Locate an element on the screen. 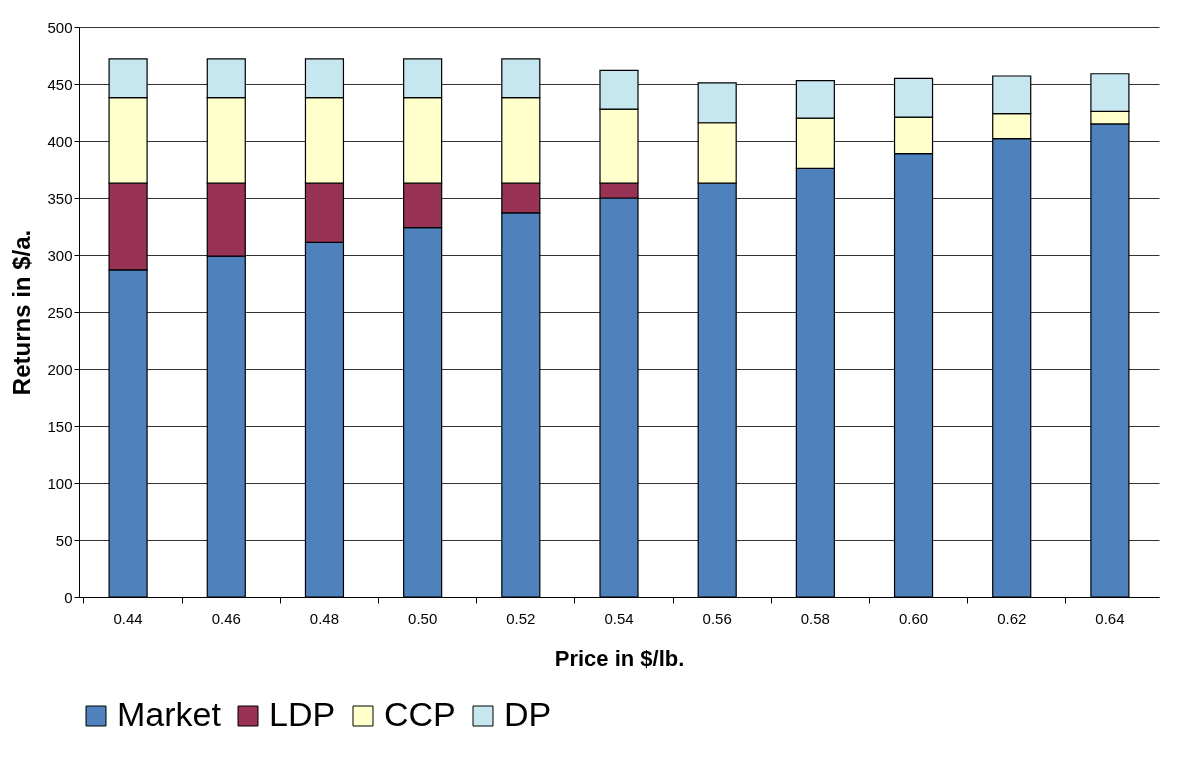 The width and height of the screenshot is (1203, 776). legend-label: LDP is located at coordinates (302, 714).